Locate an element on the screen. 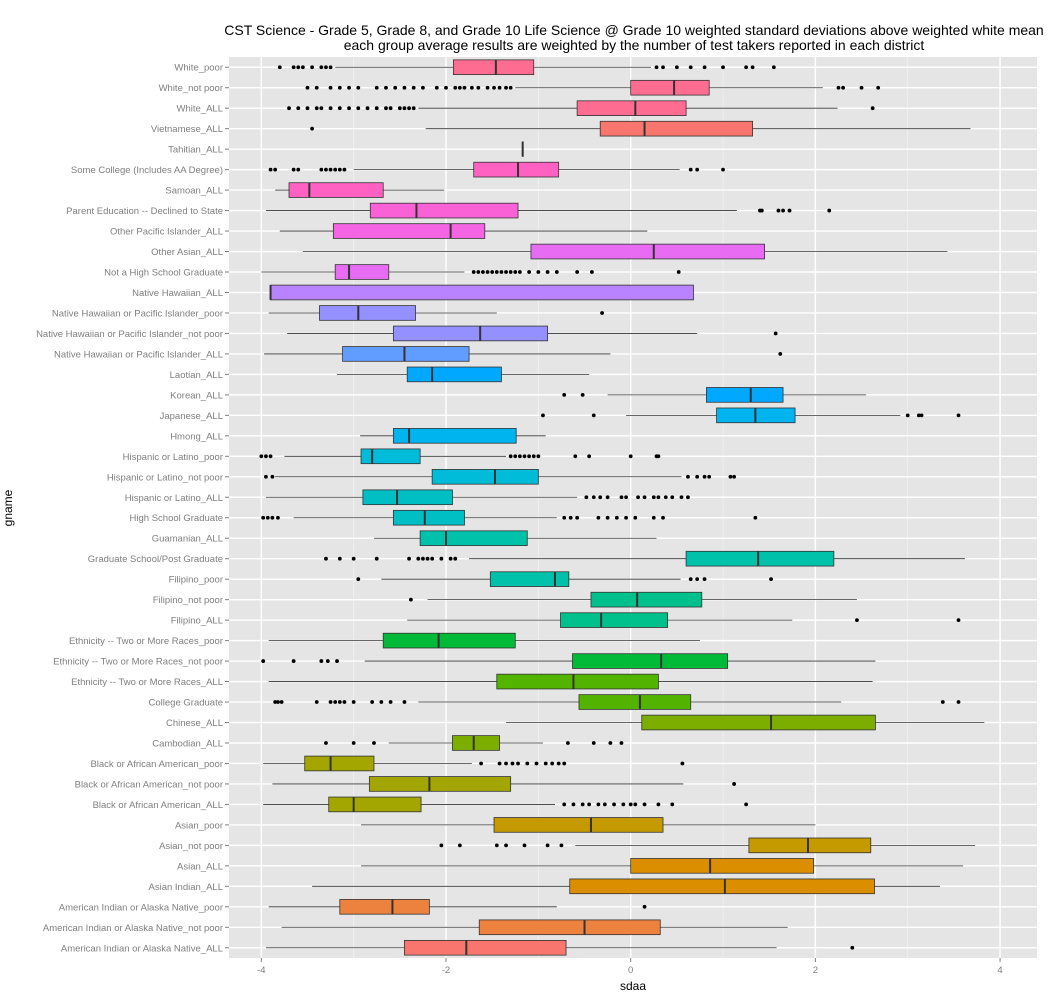 The image size is (1052, 996). y-tick-label: White_not poor is located at coordinates (191, 88).